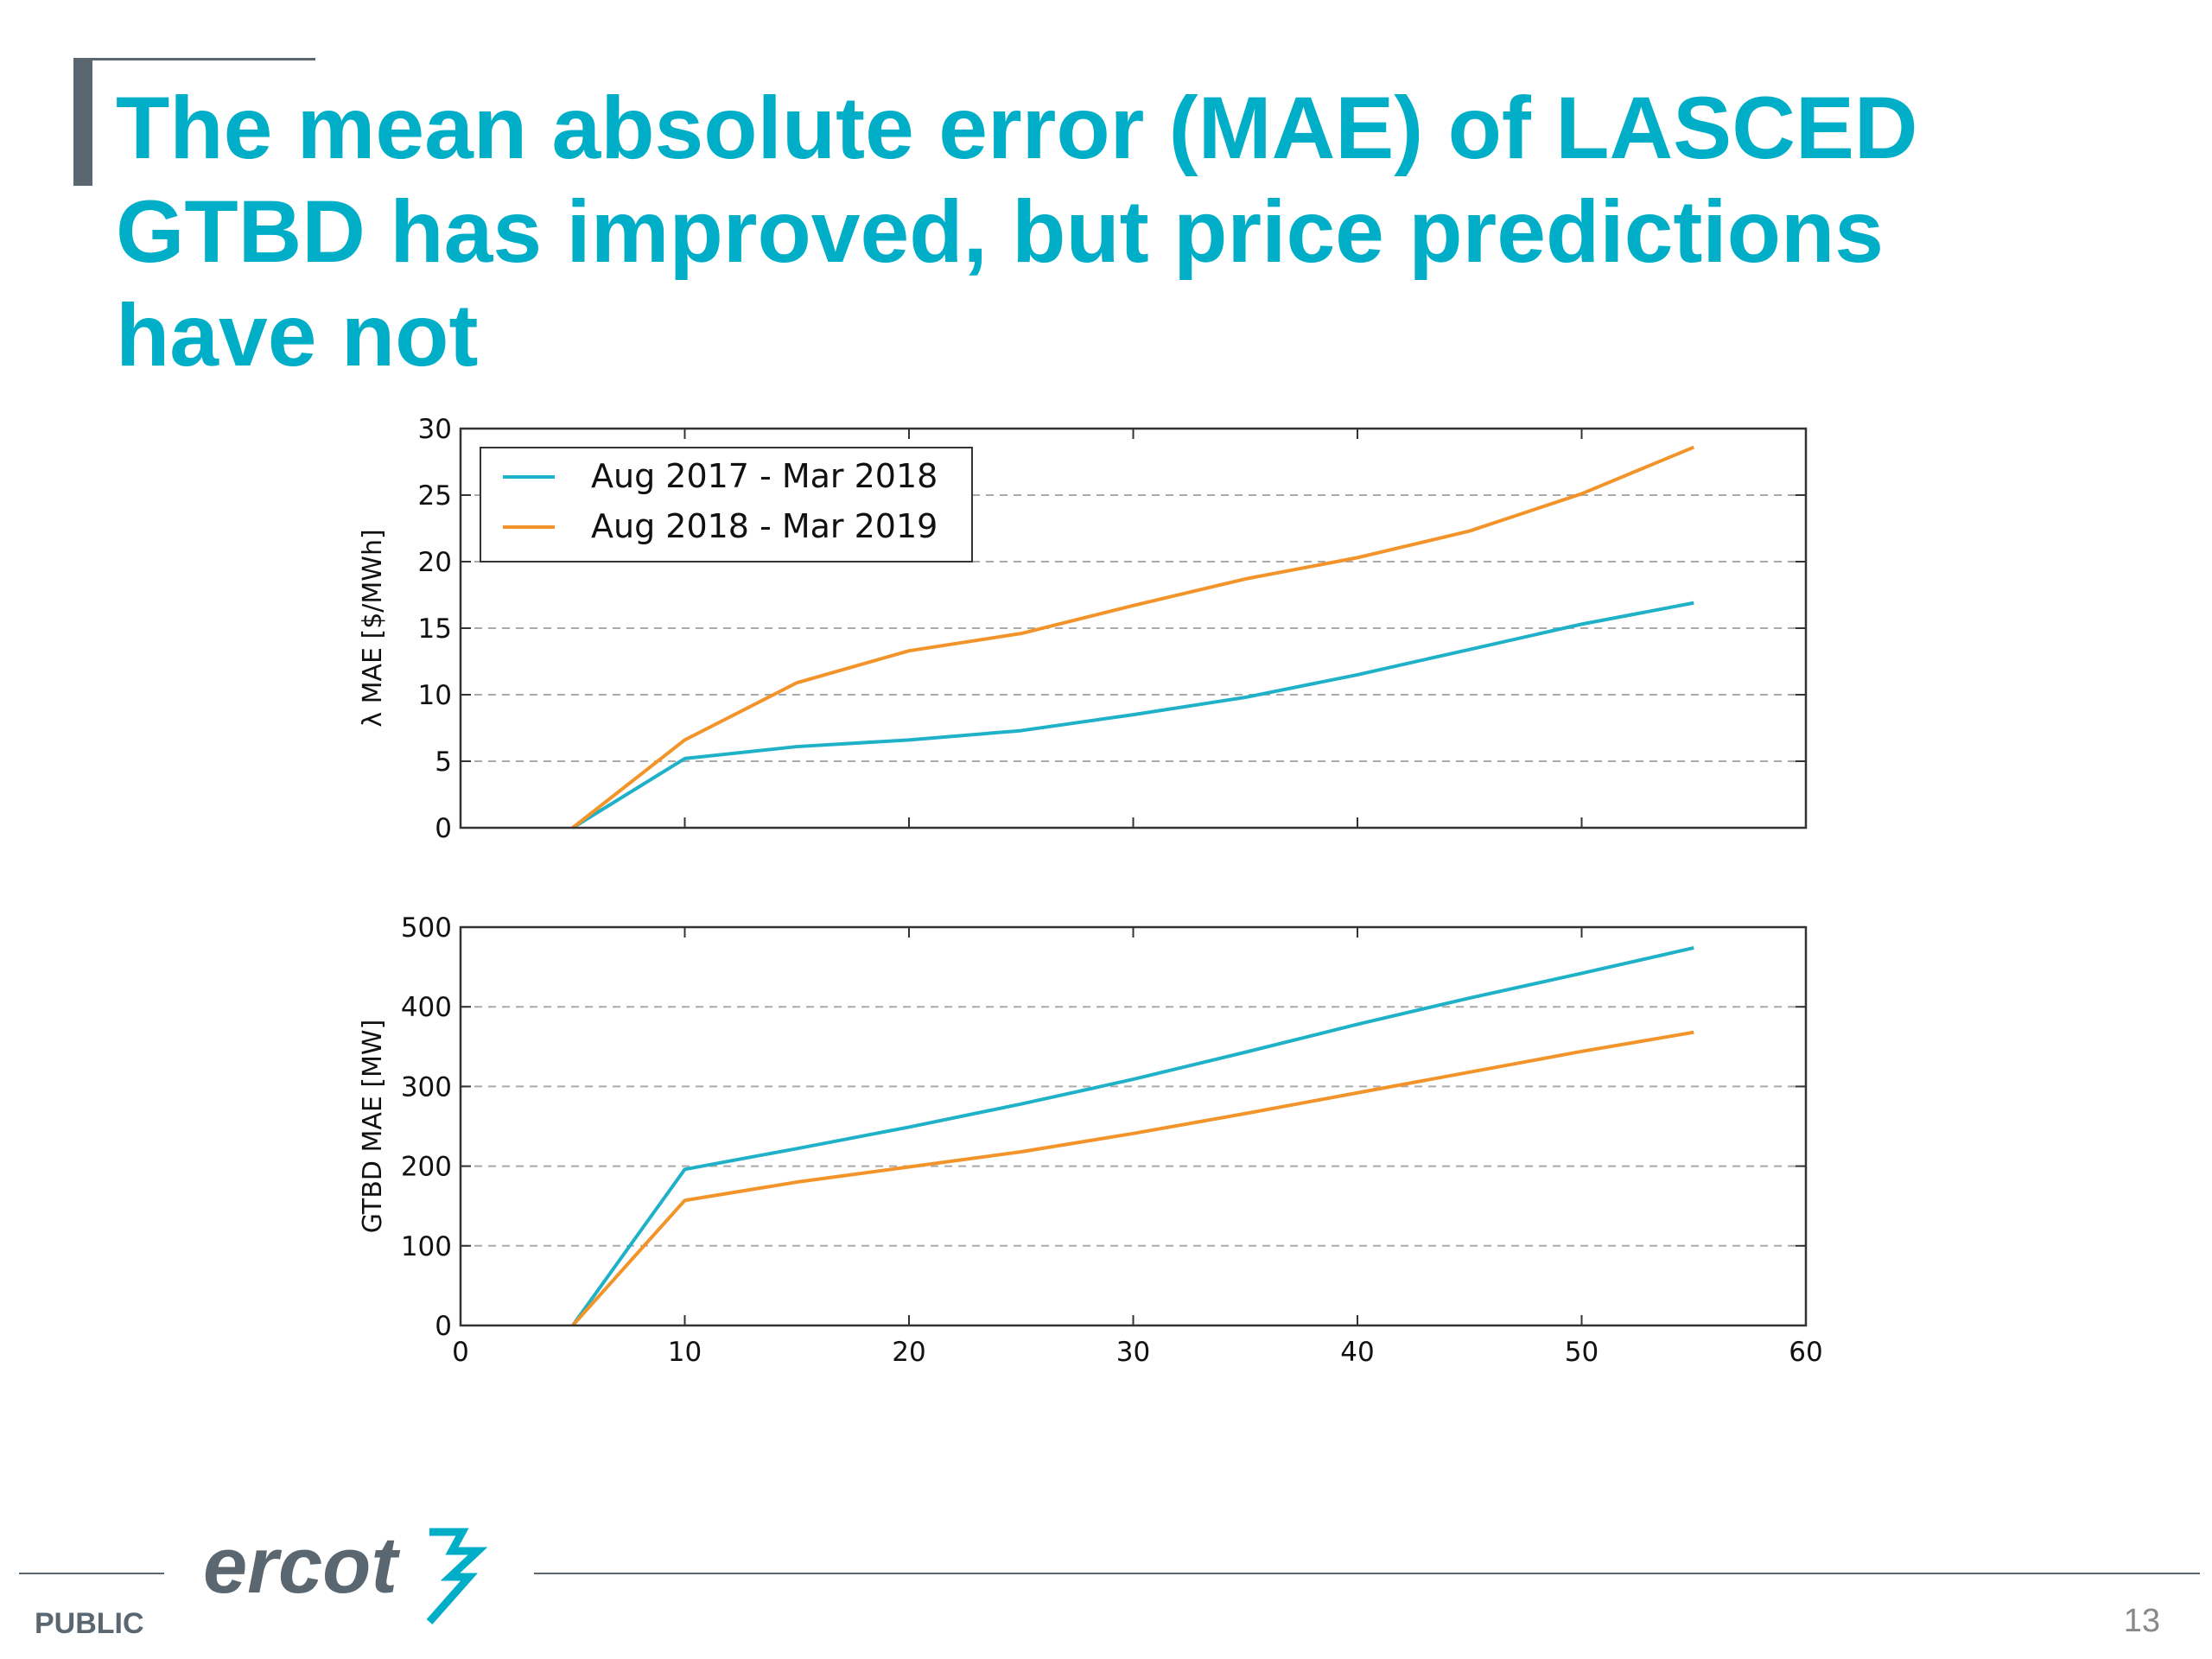 The width and height of the screenshot is (2212, 1659). Describe the element at coordinates (460, 1352) in the screenshot. I see `panel2-xtick-label: 0` at that location.